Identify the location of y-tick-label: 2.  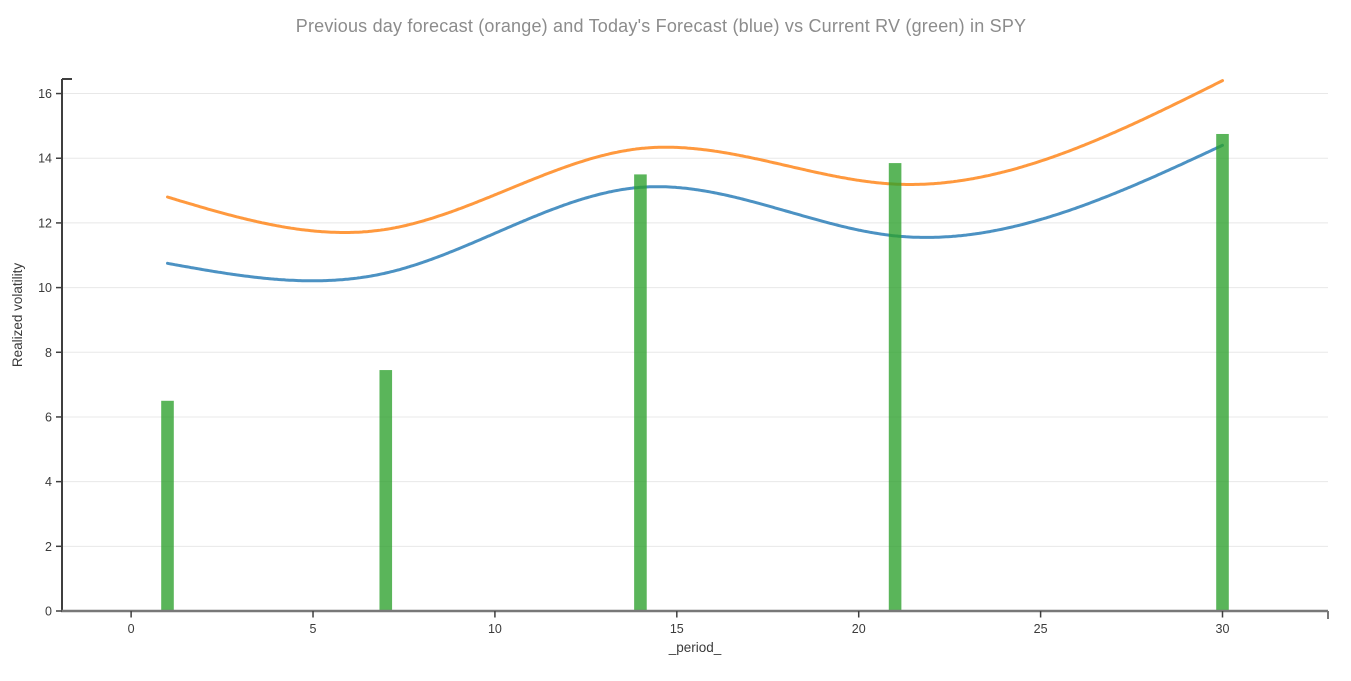
(48, 547).